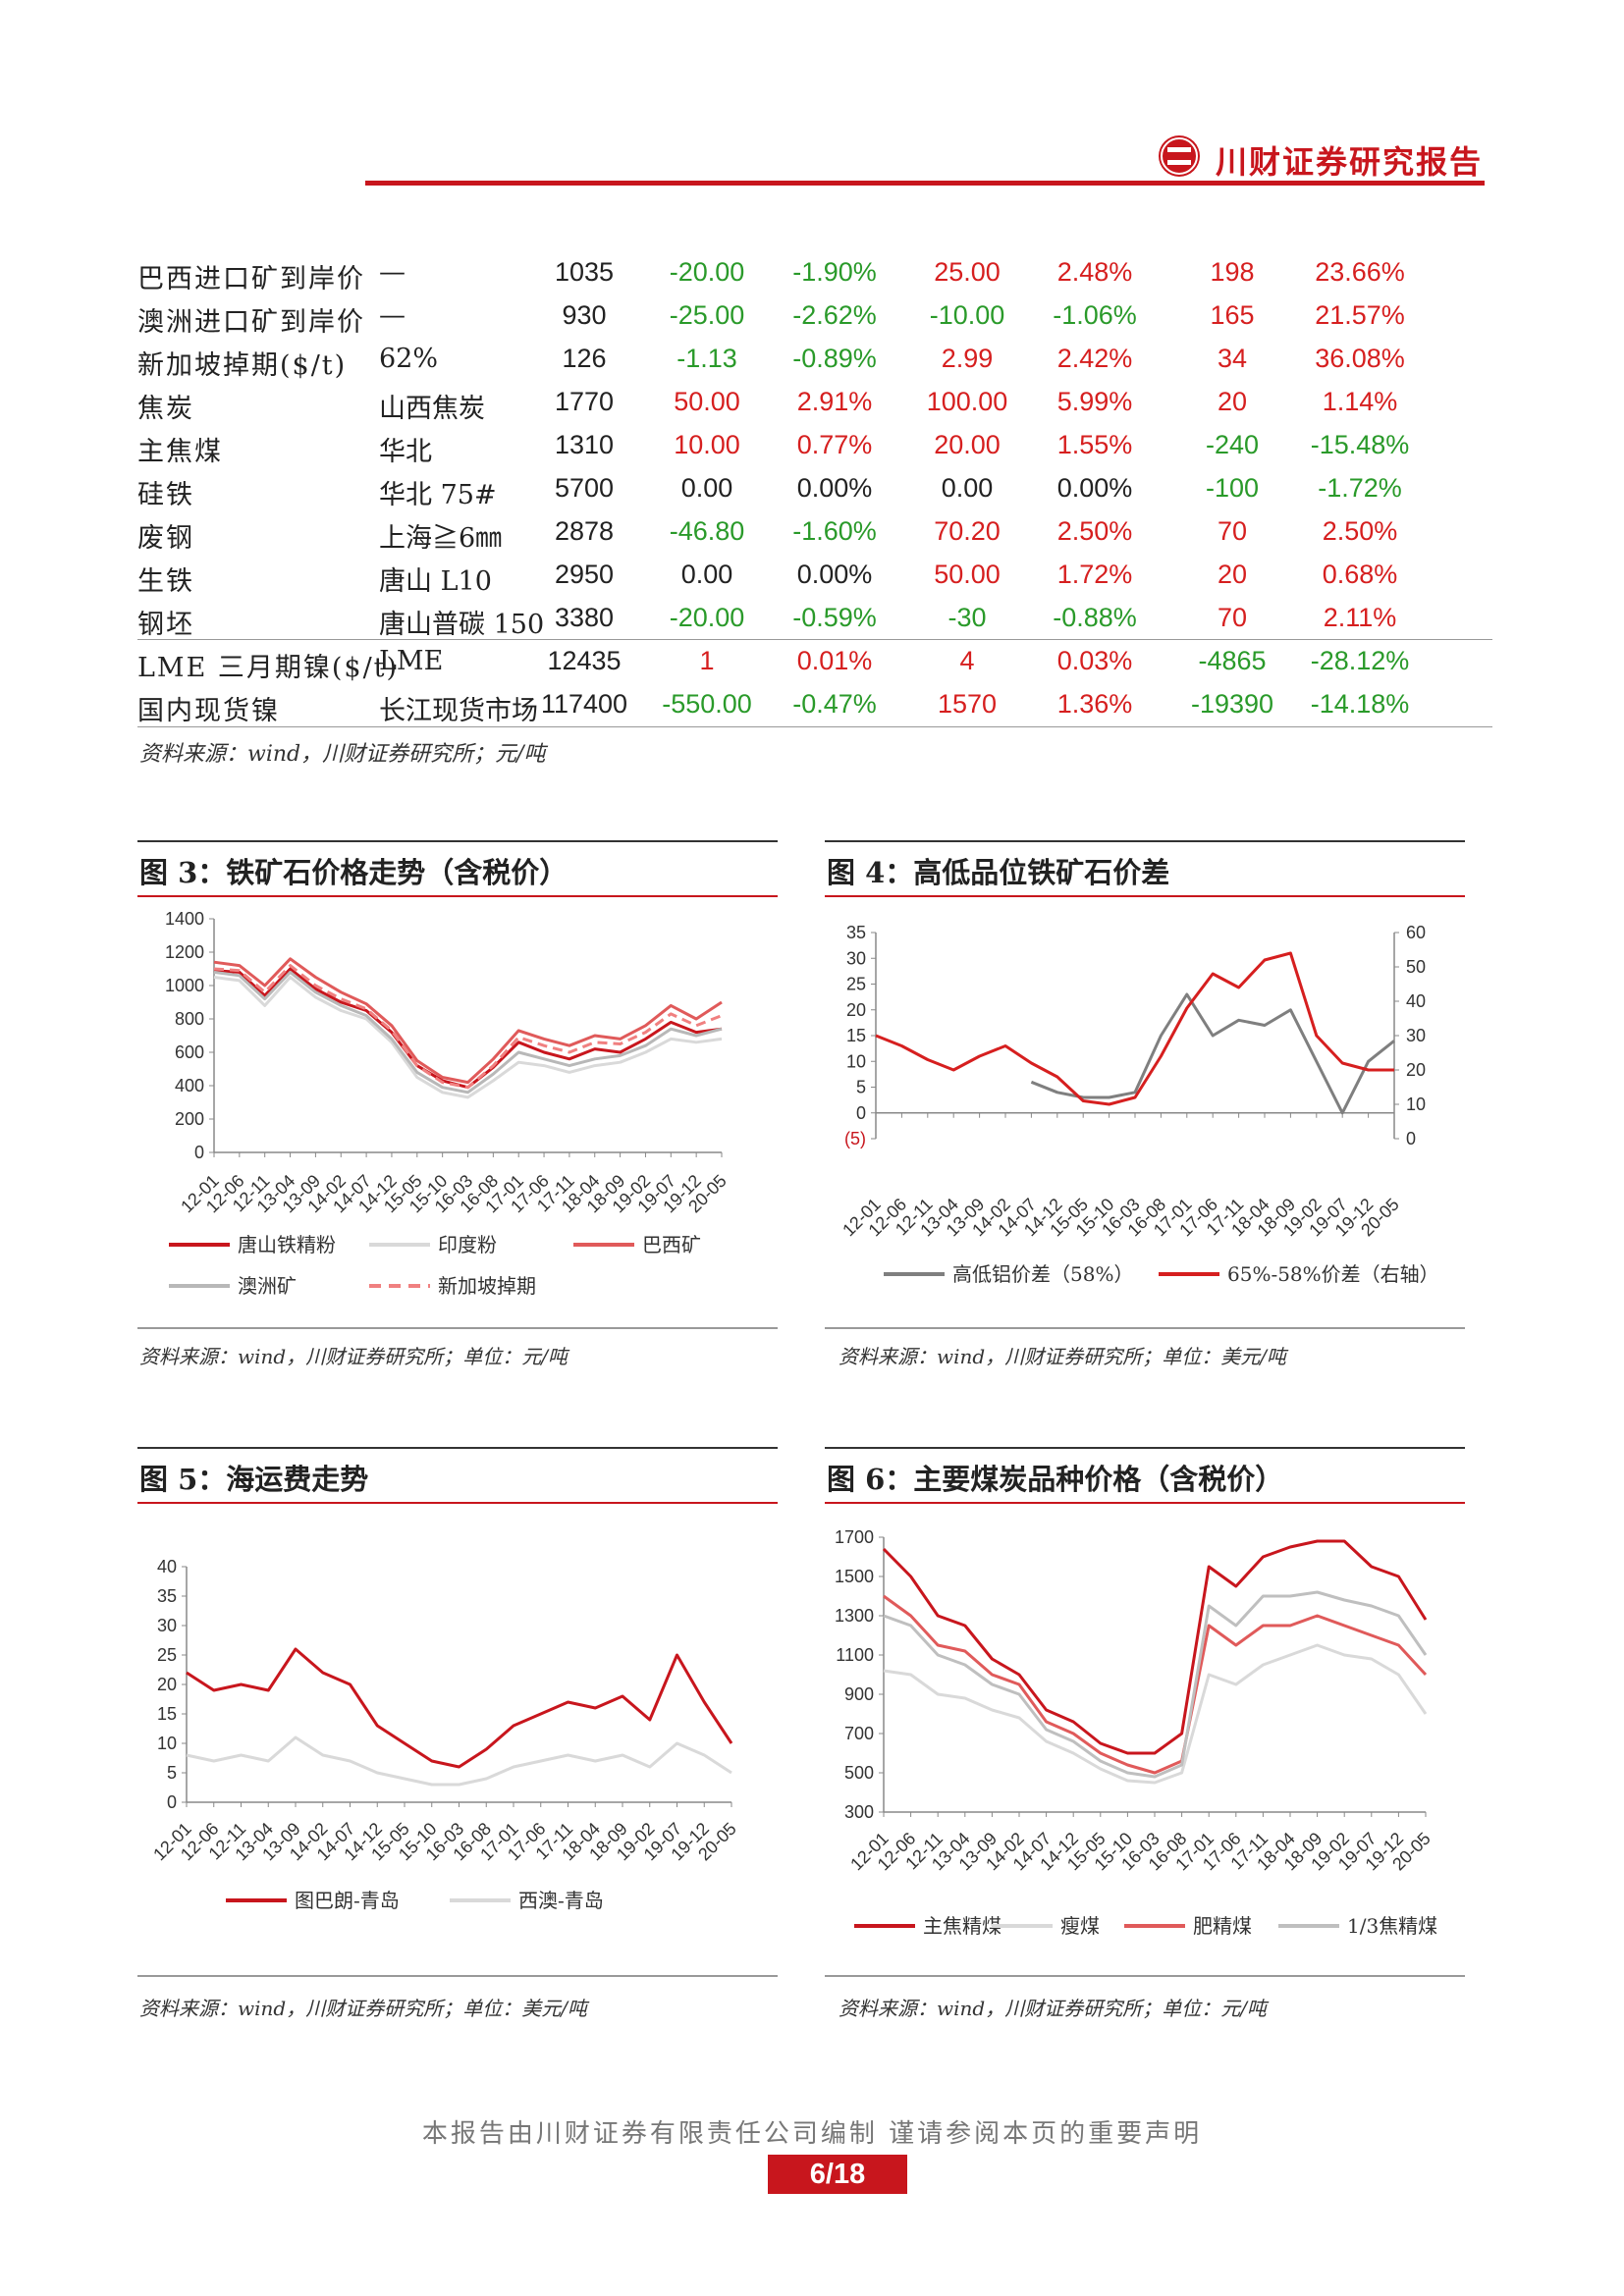 The width and height of the screenshot is (1624, 2296). What do you see at coordinates (967, 660) in the screenshot?
I see `row-chg2: 4` at bounding box center [967, 660].